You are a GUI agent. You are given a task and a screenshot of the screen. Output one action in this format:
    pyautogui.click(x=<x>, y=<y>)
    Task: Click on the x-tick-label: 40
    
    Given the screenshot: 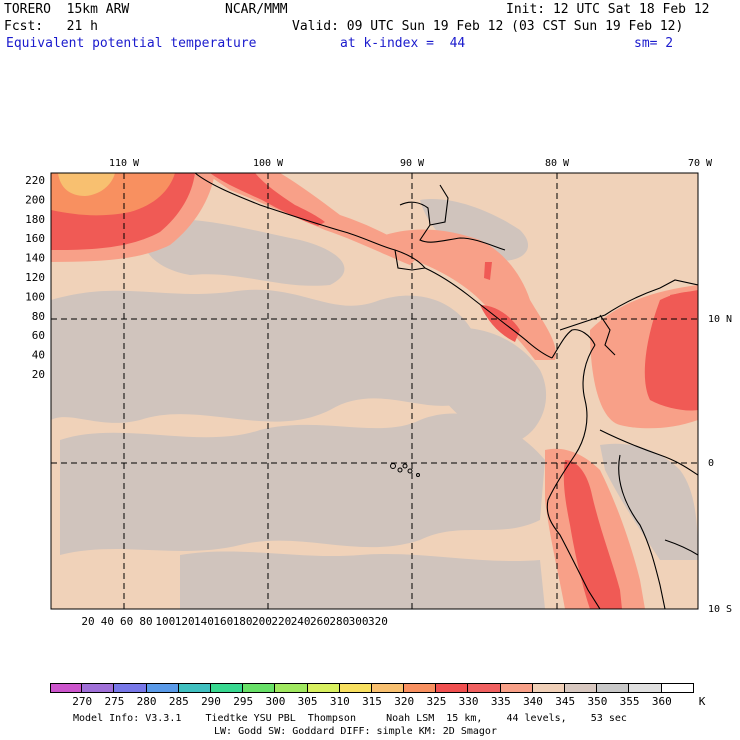 What is the action you would take?
    pyautogui.click(x=107, y=621)
    